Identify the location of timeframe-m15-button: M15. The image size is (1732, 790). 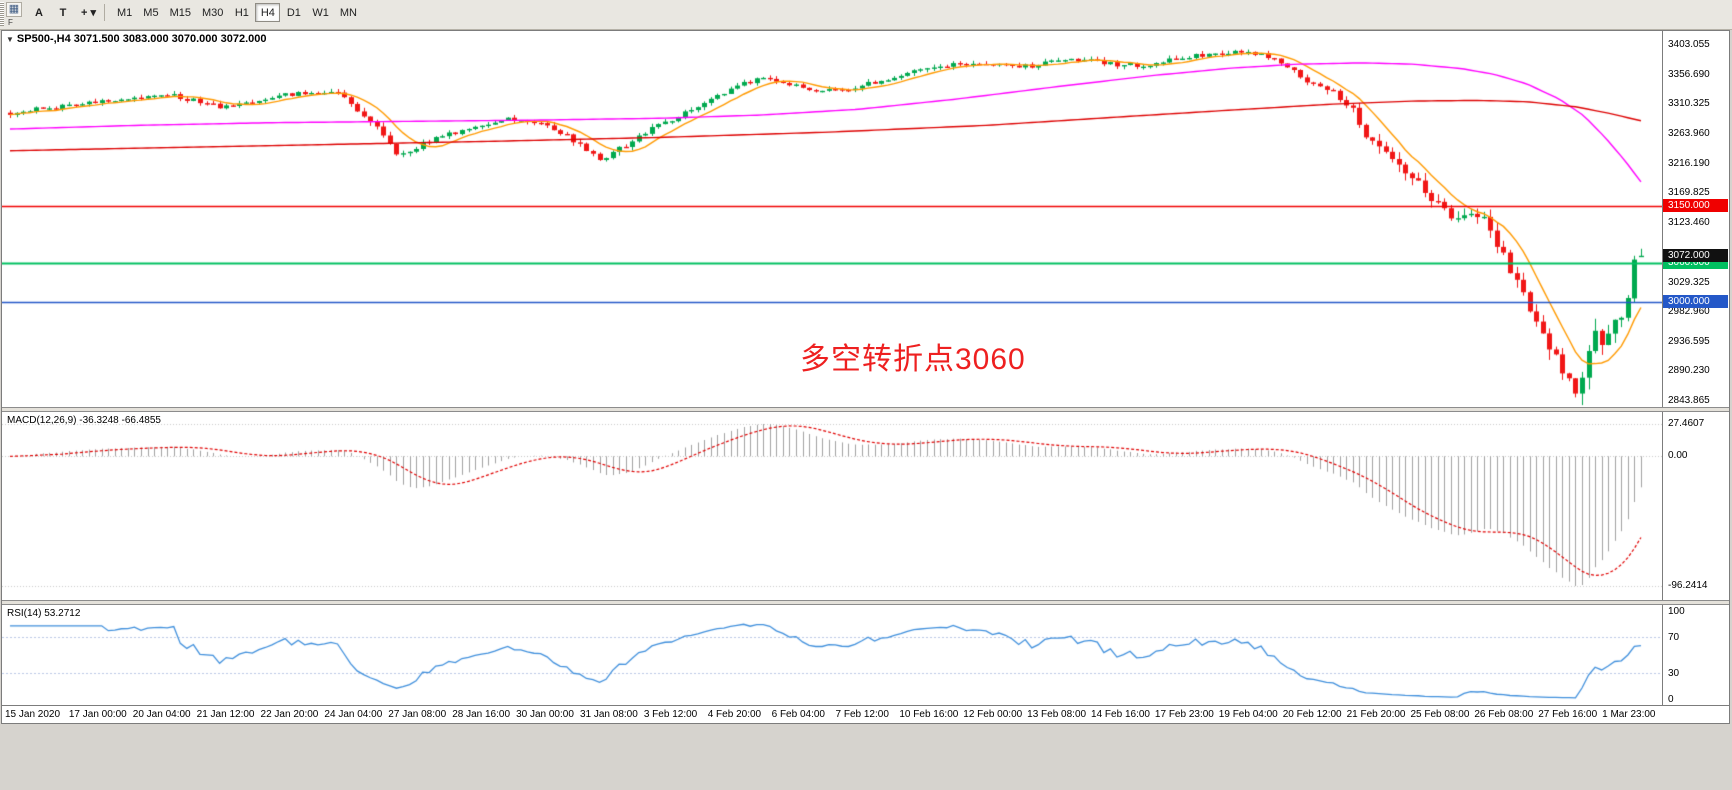
(180, 12).